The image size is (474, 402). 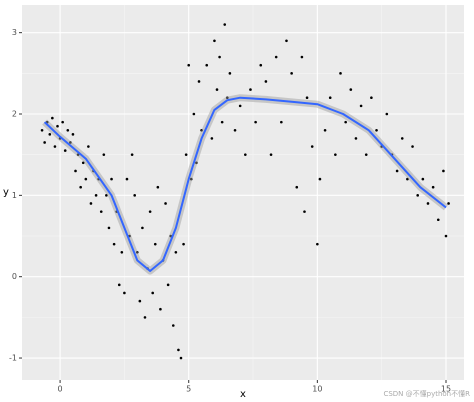 I want to click on y-tick-label: -1, so click(x=13, y=358).